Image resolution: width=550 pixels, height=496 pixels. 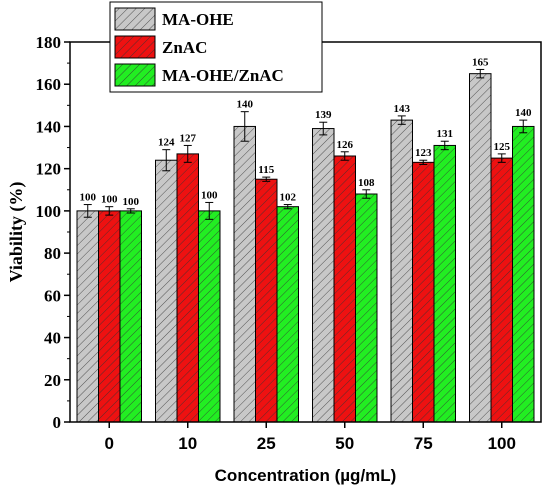 What do you see at coordinates (423, 443) in the screenshot?
I see `x-tick-label: 75` at bounding box center [423, 443].